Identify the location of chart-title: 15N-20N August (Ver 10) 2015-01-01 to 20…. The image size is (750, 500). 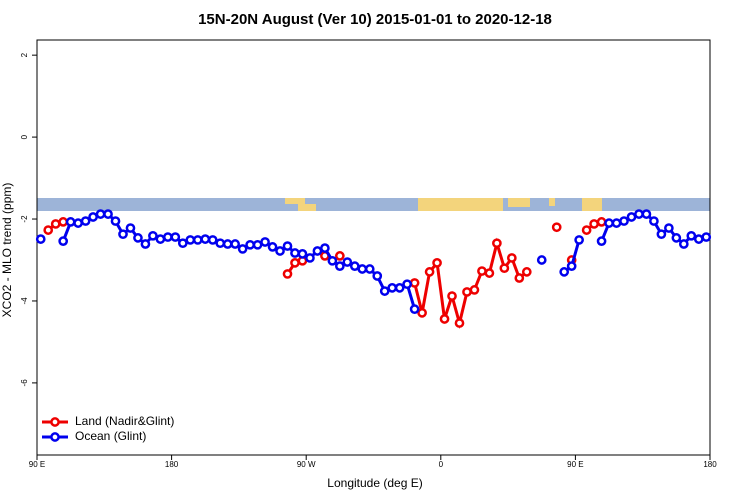
(375, 19).